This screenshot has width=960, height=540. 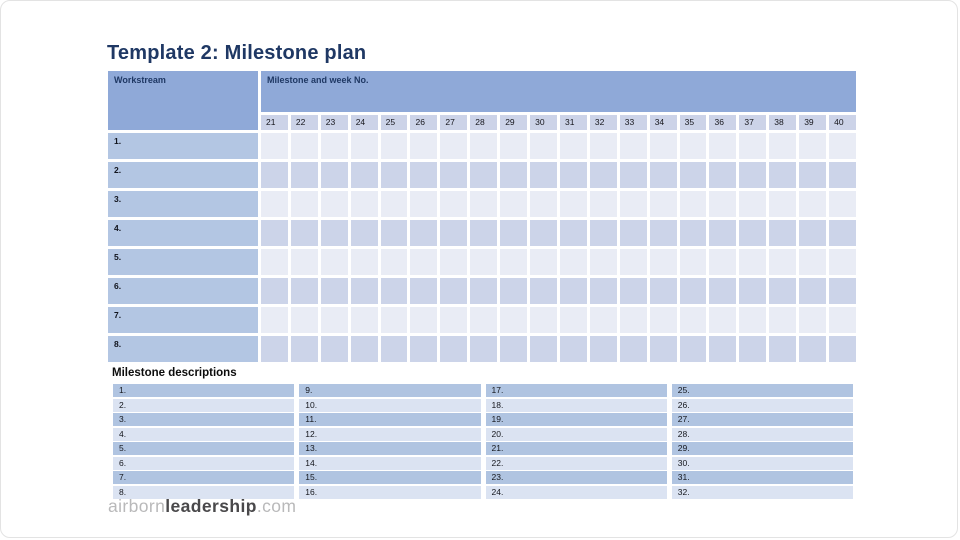 I want to click on plan-cell-row4-week26, so click(x=424, y=233).